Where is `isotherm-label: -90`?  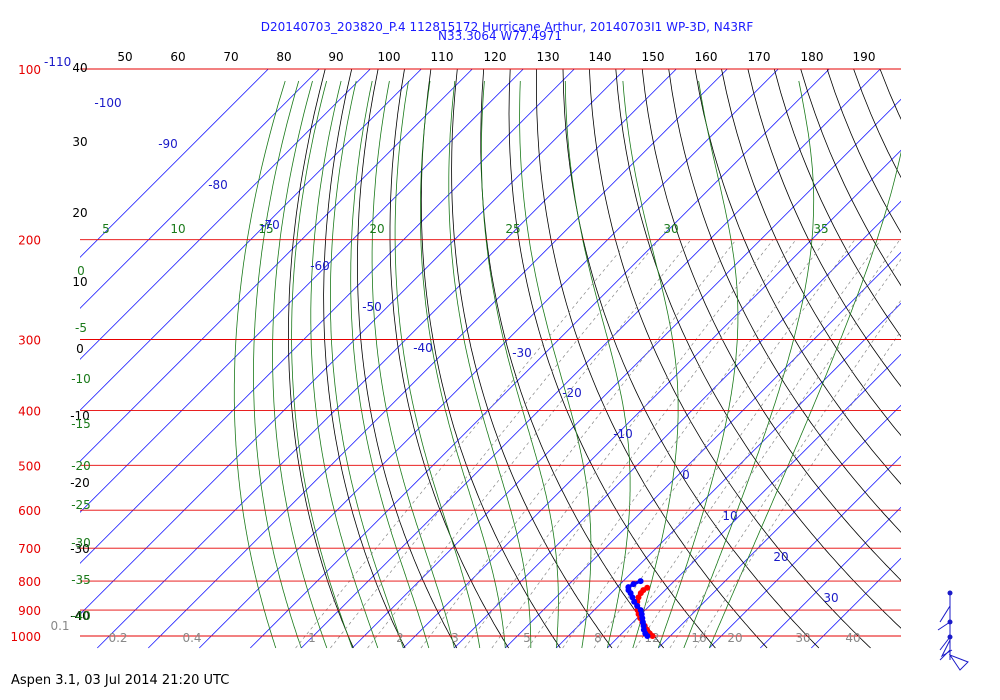
isotherm-label: -90 is located at coordinates (168, 144).